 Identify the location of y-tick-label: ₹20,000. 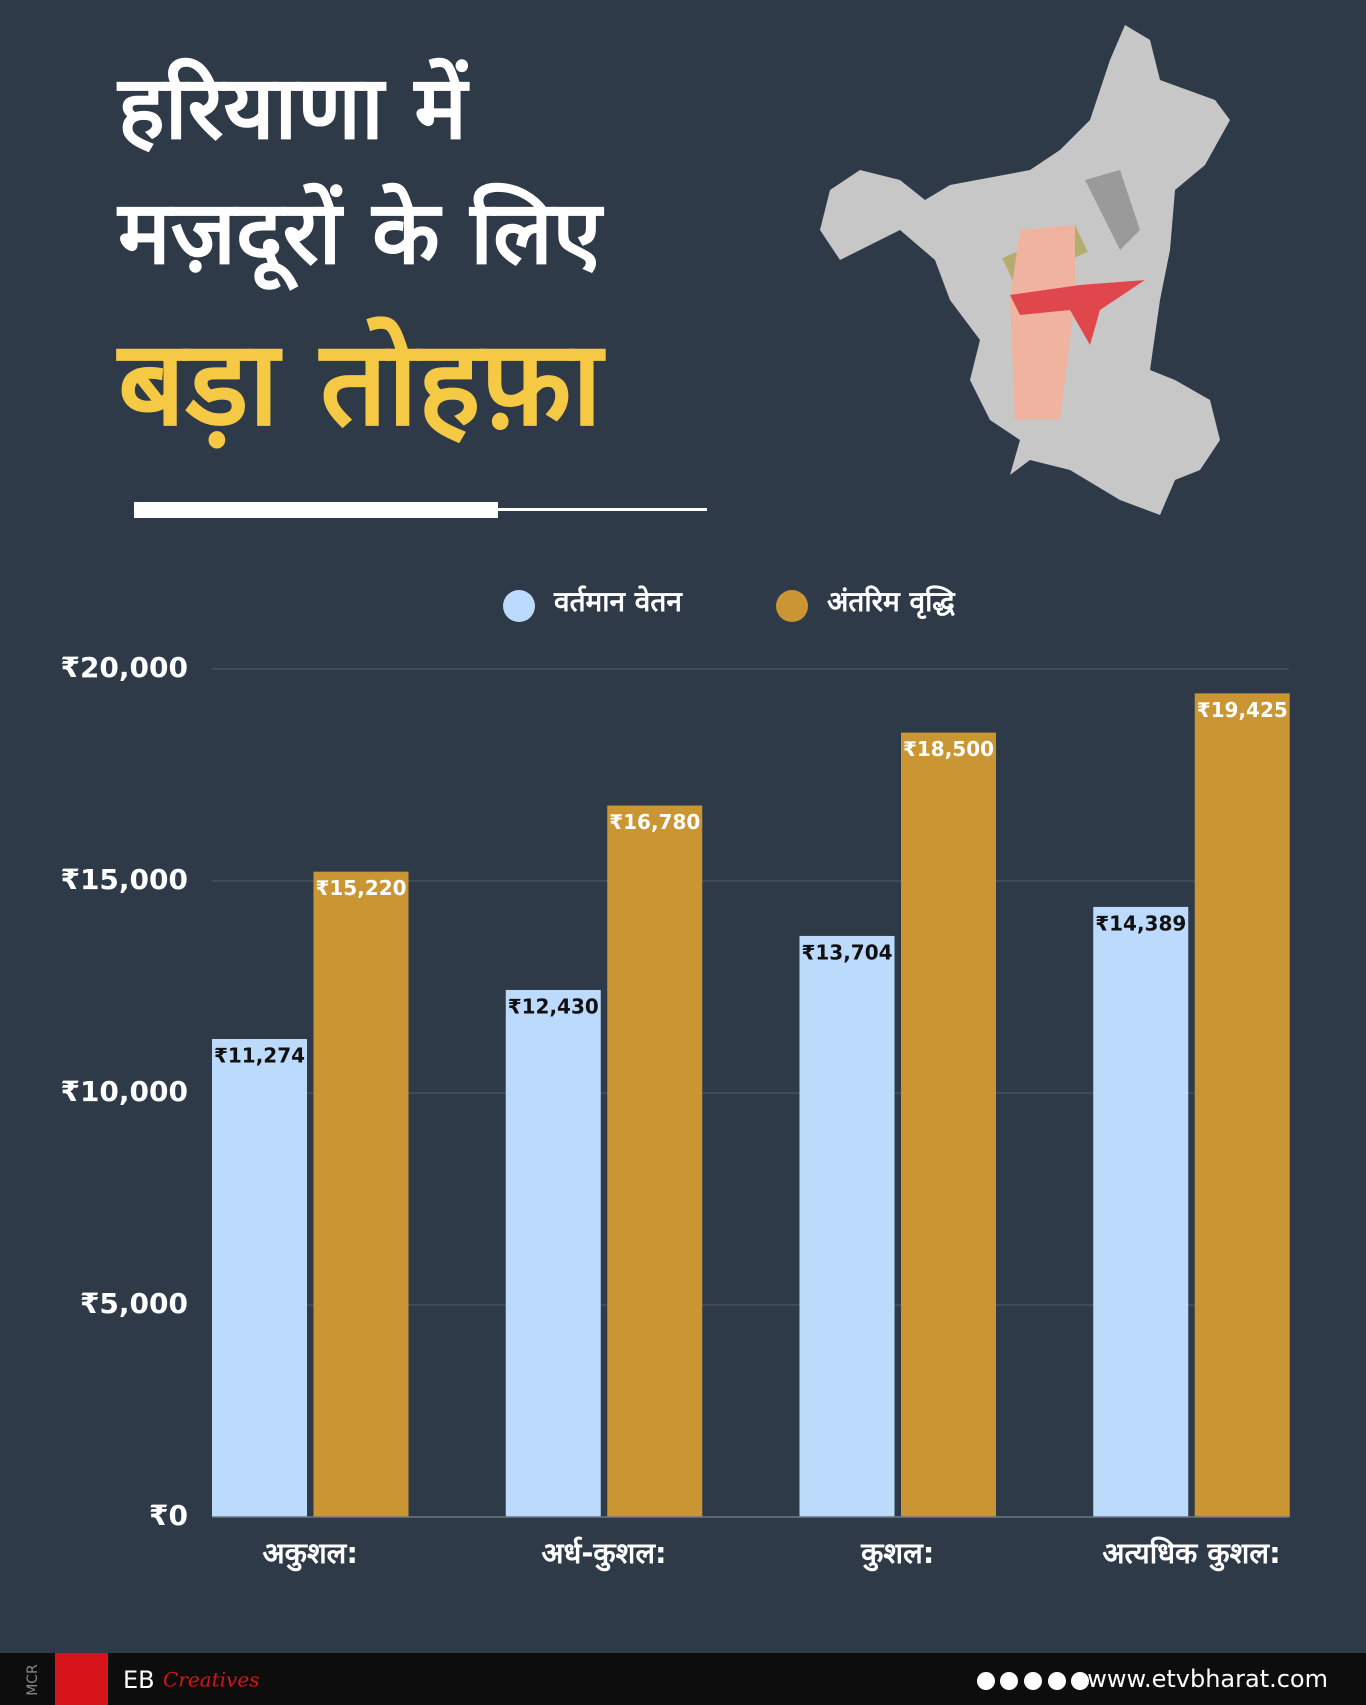
(124, 667).